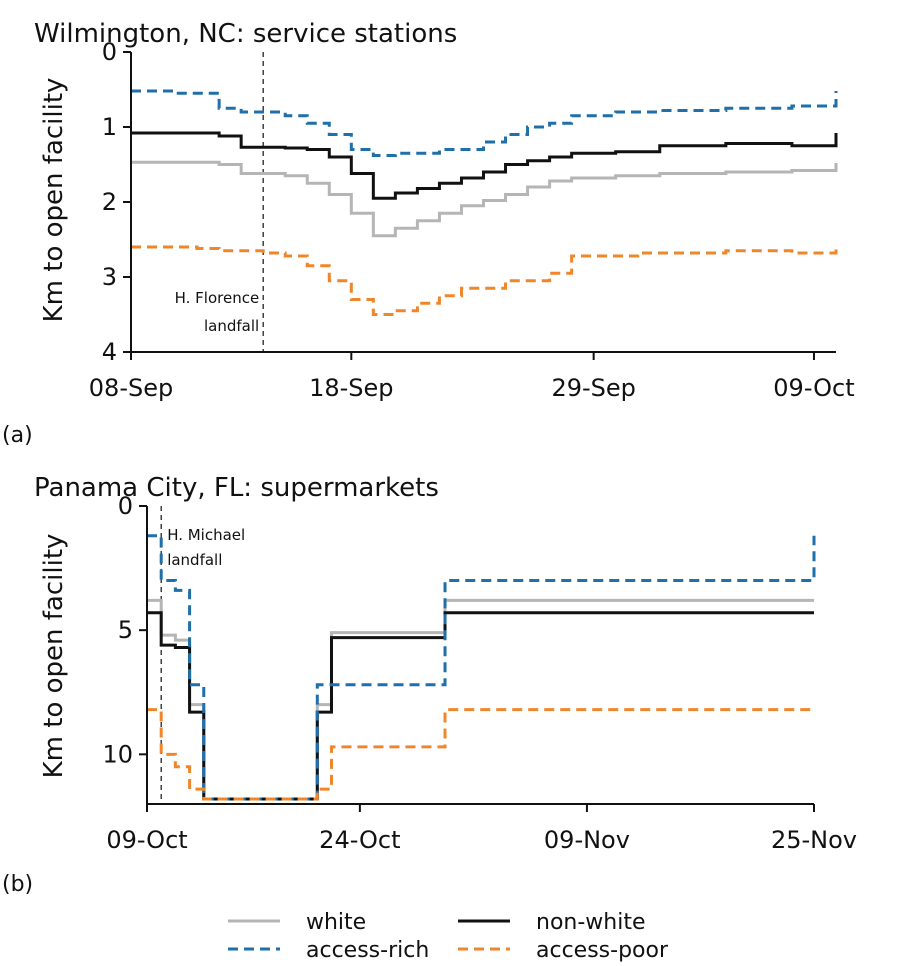 The image size is (900, 966). I want to click on landfall-label-line2-b: landfall, so click(194, 560).